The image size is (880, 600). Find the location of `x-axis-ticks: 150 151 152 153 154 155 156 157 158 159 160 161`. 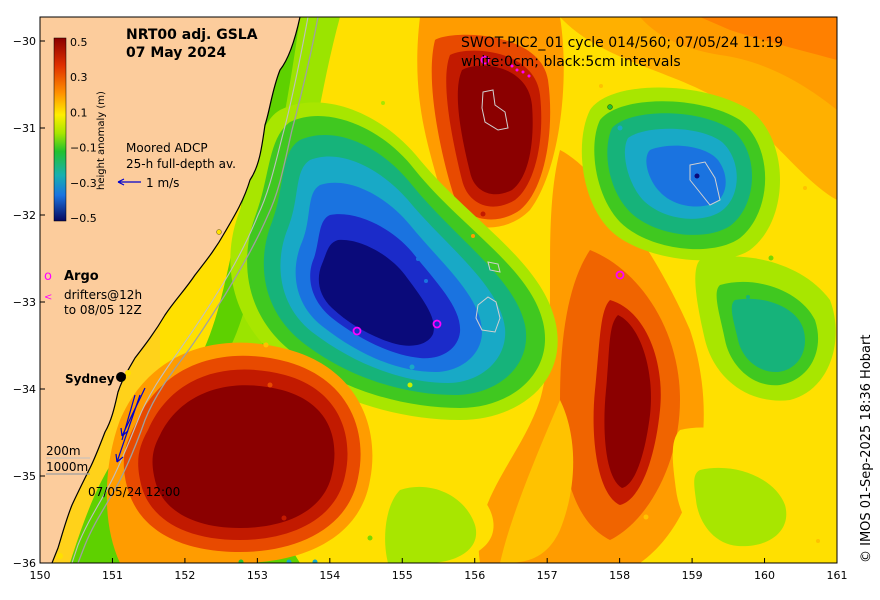

x-axis-ticks: 150 151 152 153 154 155 156 157 158 159 160 161 is located at coordinates (439, 570).